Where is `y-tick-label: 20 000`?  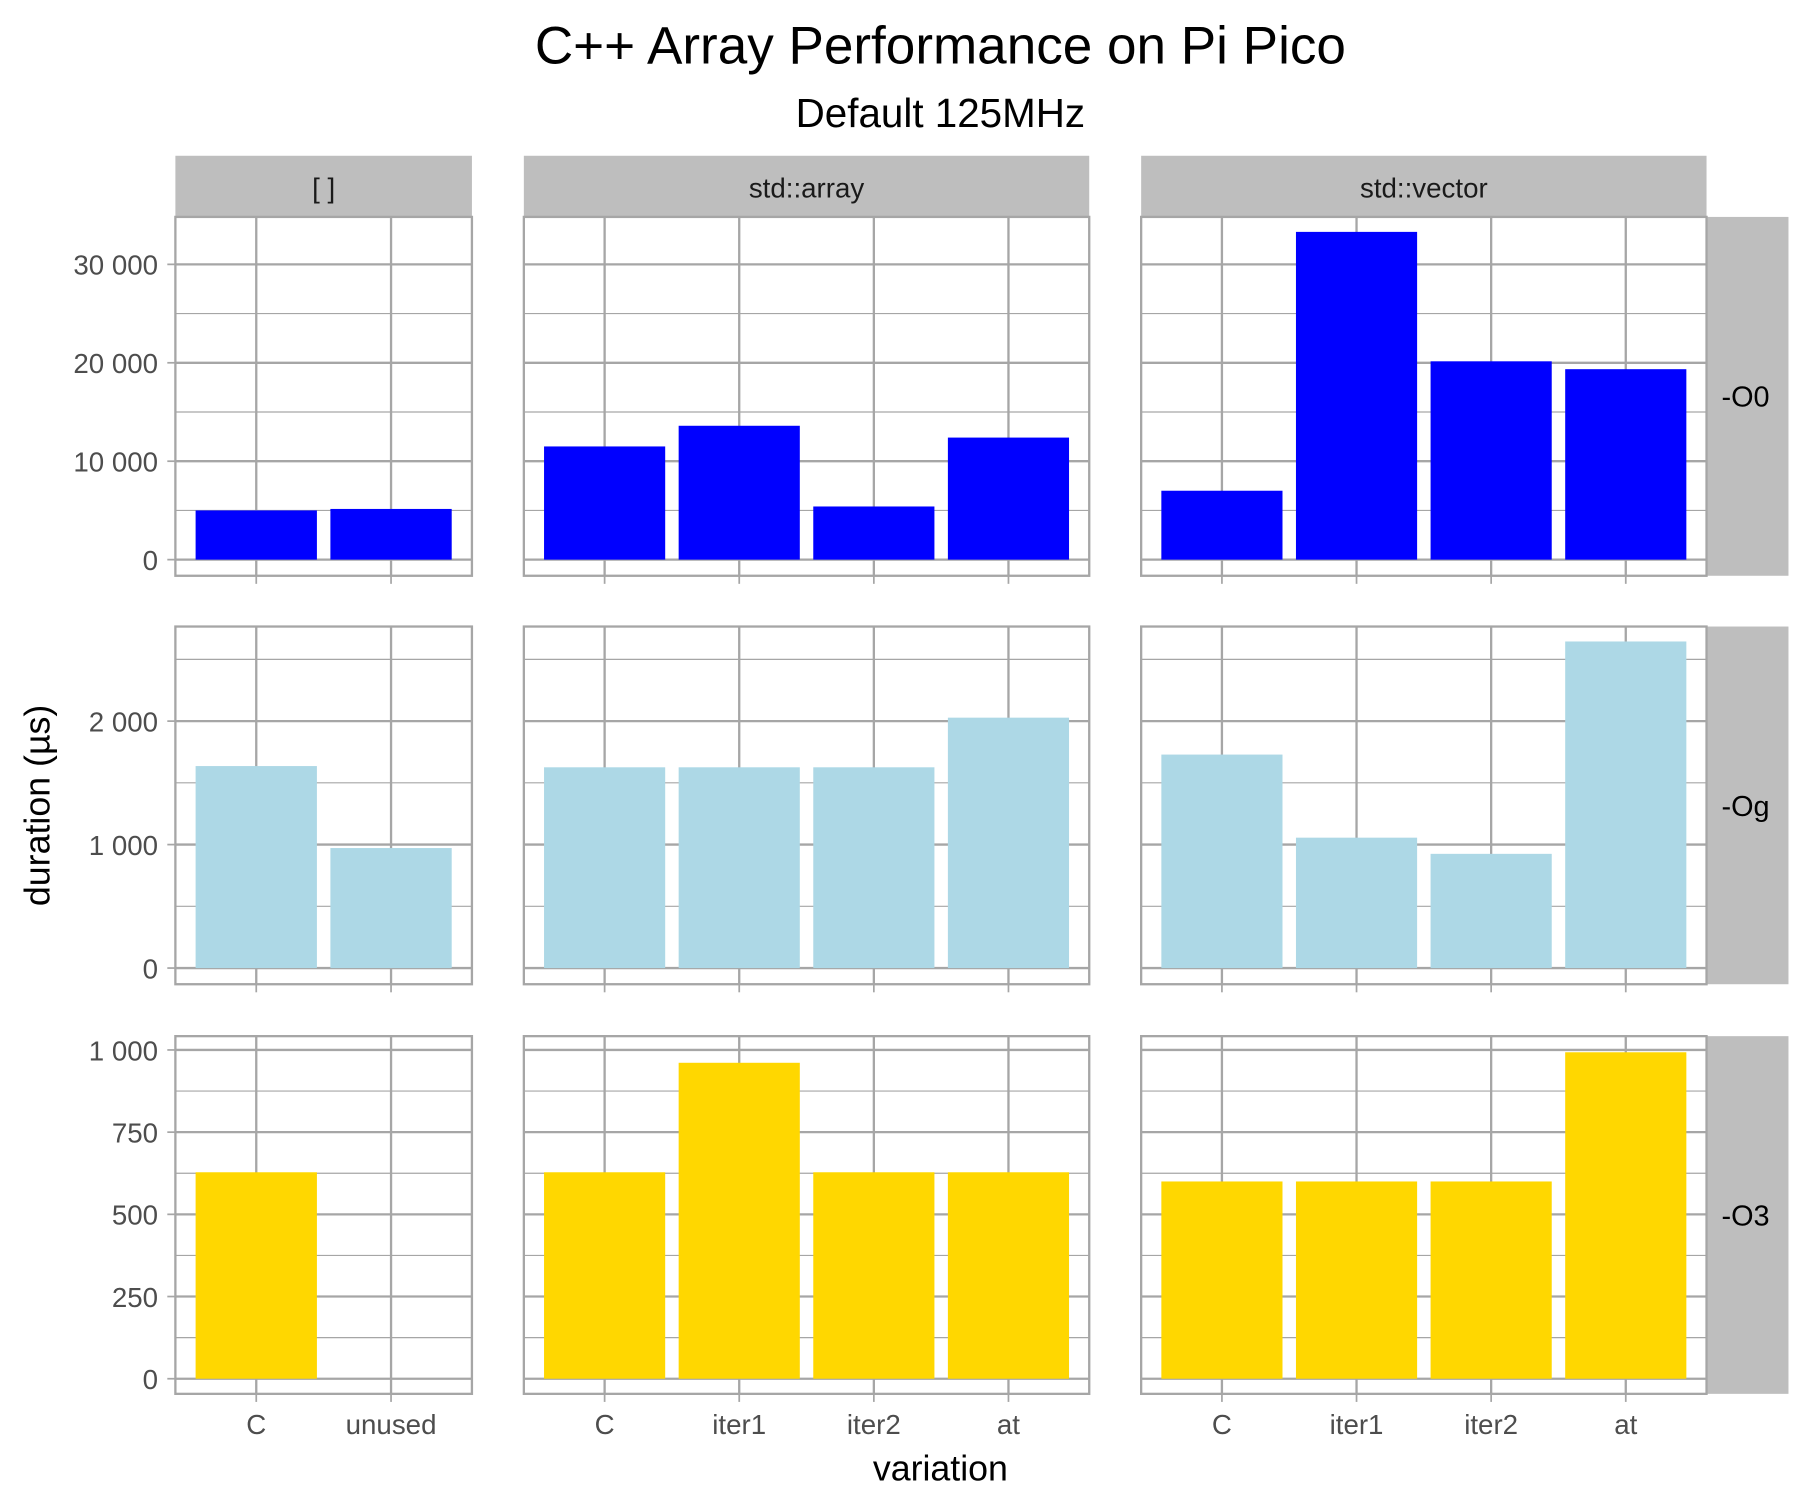 y-tick-label: 20 000 is located at coordinates (115, 363).